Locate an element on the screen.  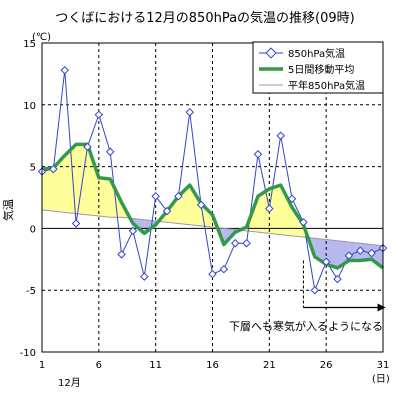
legend-marker-850hpa is located at coordinates (271, 53).